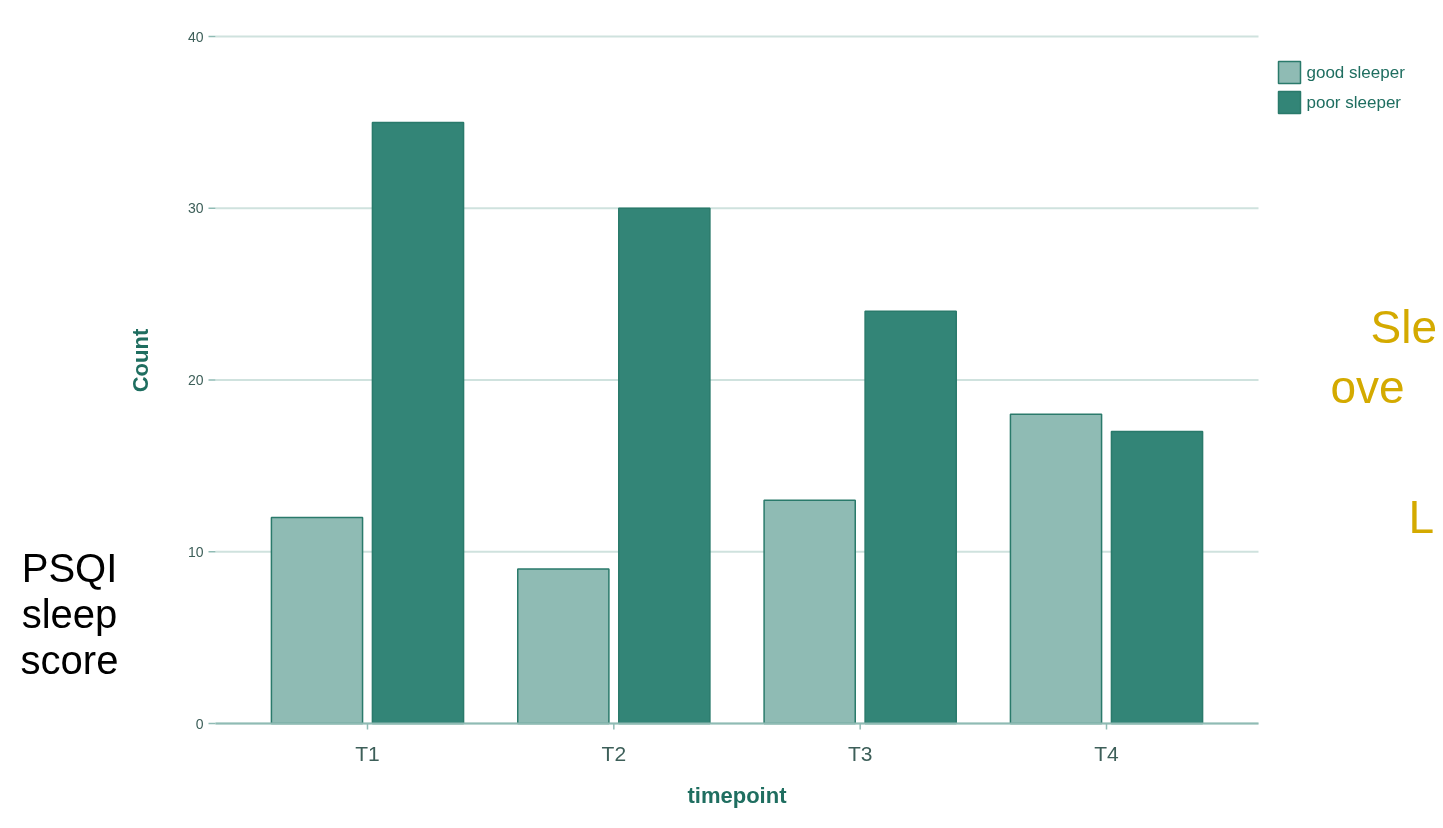 The height and width of the screenshot is (828, 1443). I want to click on x-tick-label: T1, so click(367, 753).